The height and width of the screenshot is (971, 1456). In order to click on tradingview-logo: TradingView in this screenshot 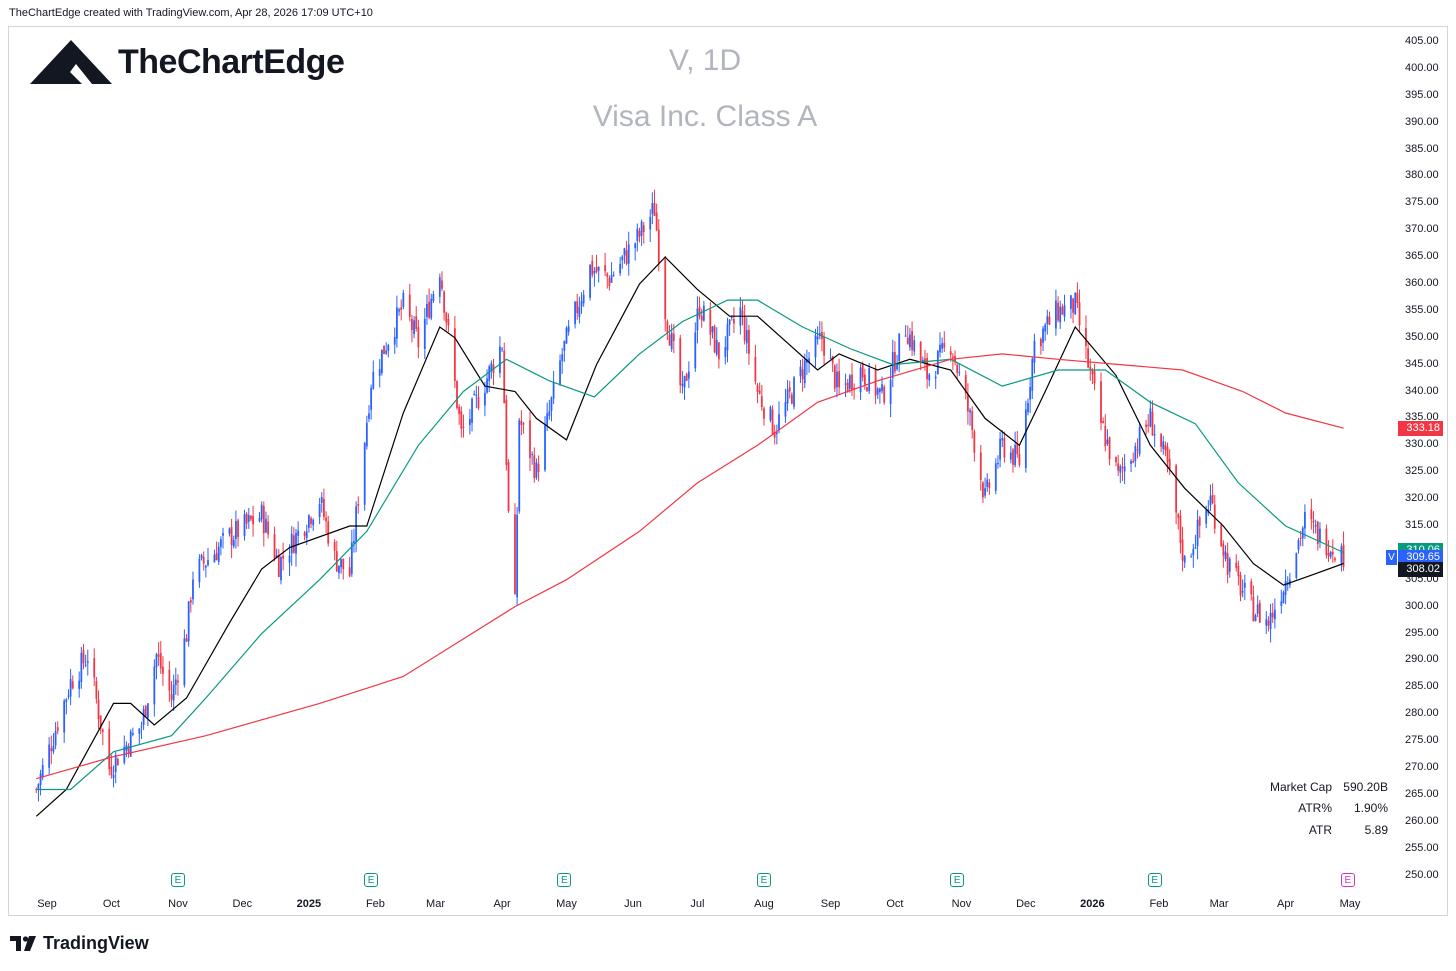, I will do `click(79, 943)`.